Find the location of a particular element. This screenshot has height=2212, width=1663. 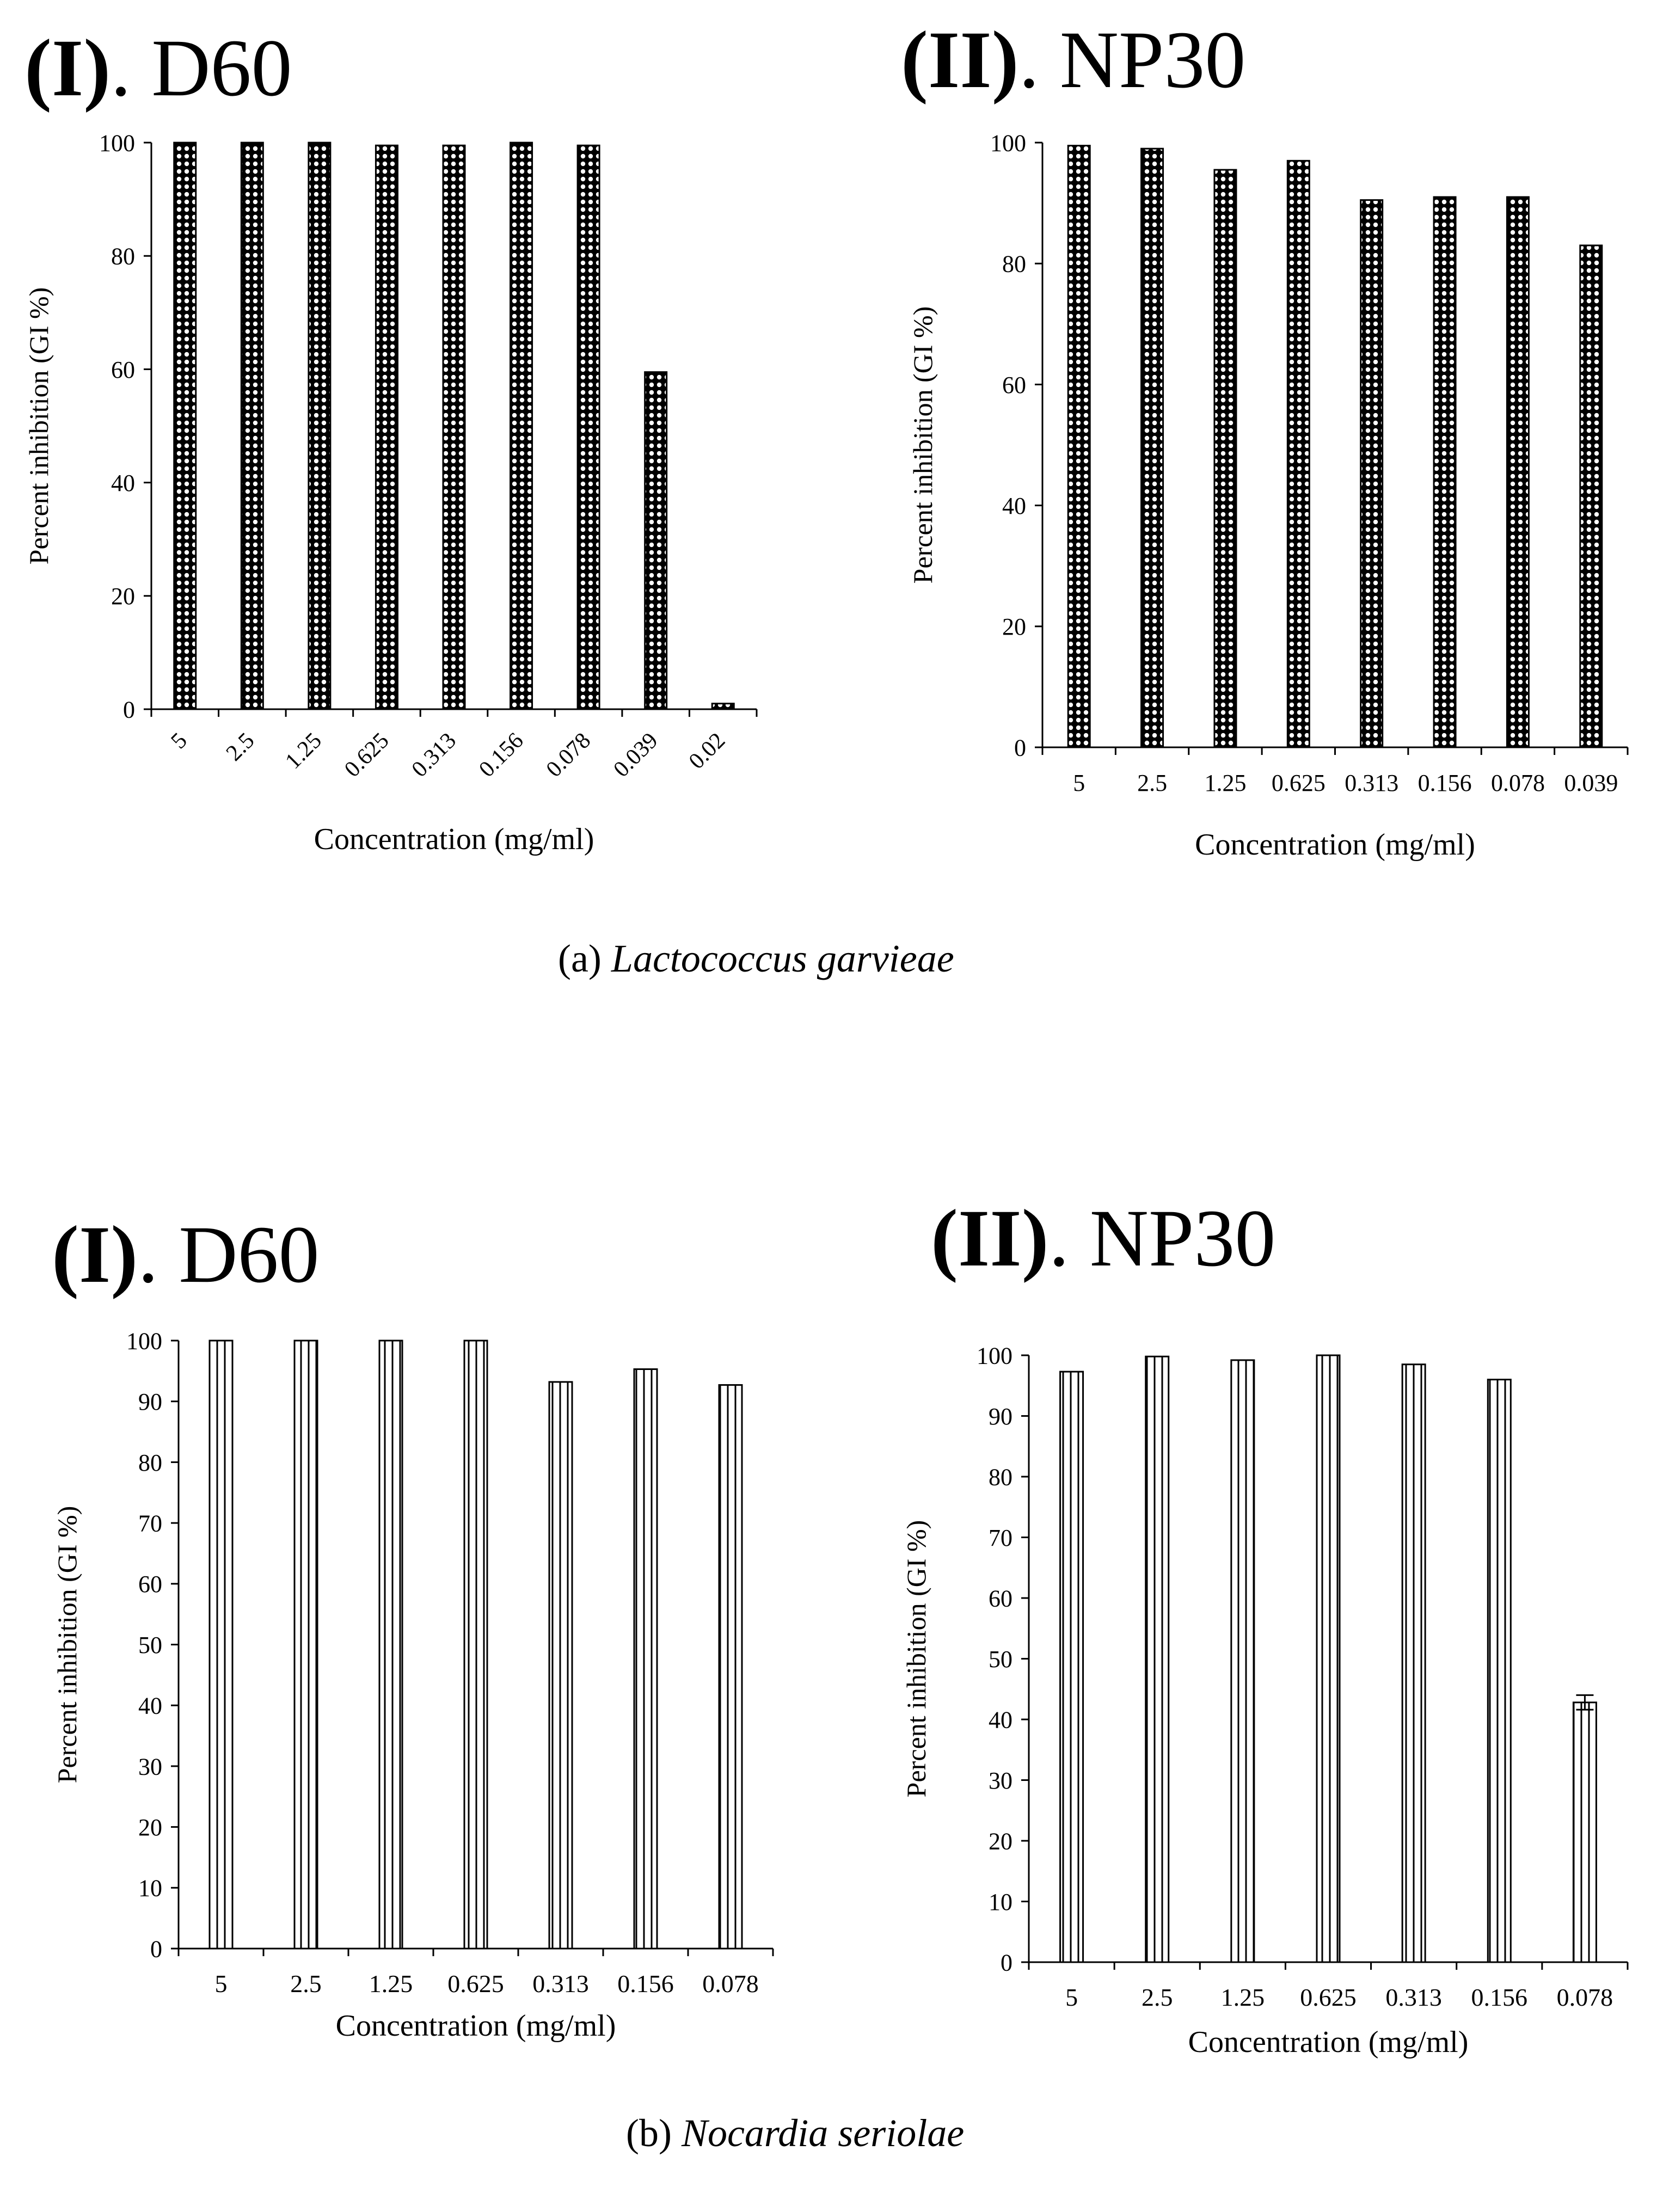

panel-title-a-d60: (I). D60 is located at coordinates (158, 68).